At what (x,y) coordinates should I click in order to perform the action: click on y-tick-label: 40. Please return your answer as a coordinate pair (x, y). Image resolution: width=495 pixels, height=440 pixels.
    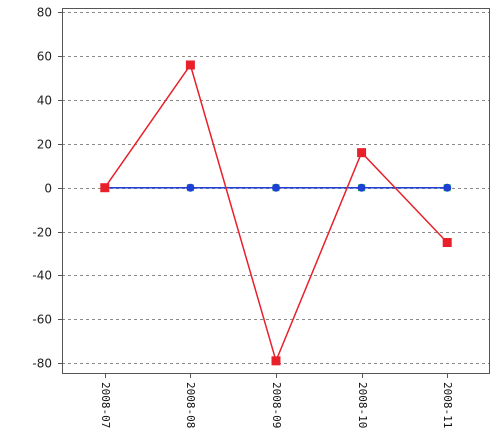
    Looking at the image, I should click on (44, 101).